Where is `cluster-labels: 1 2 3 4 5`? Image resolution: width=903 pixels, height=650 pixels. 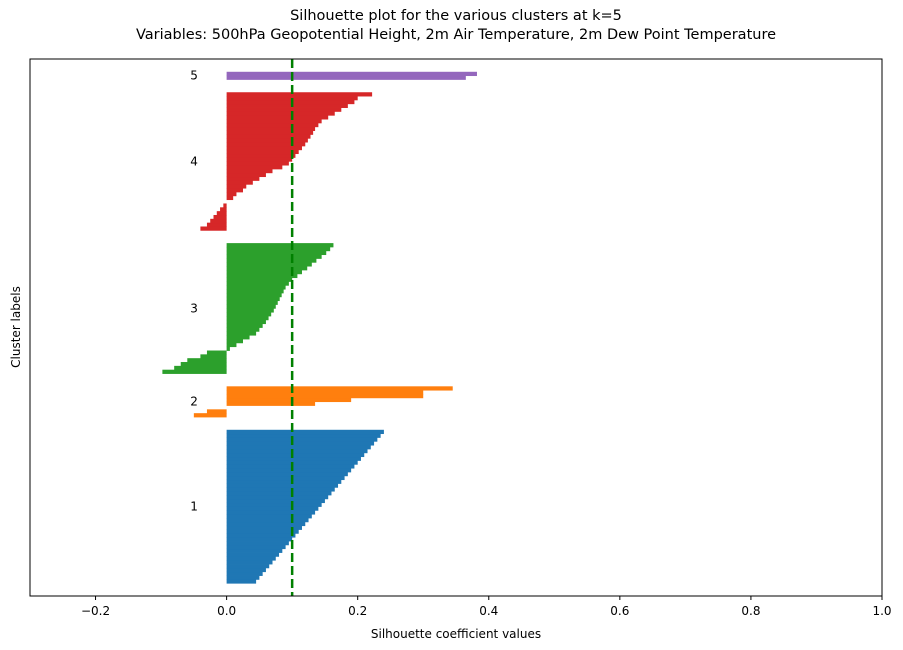
cluster-labels: 1 2 3 4 5 is located at coordinates (194, 291).